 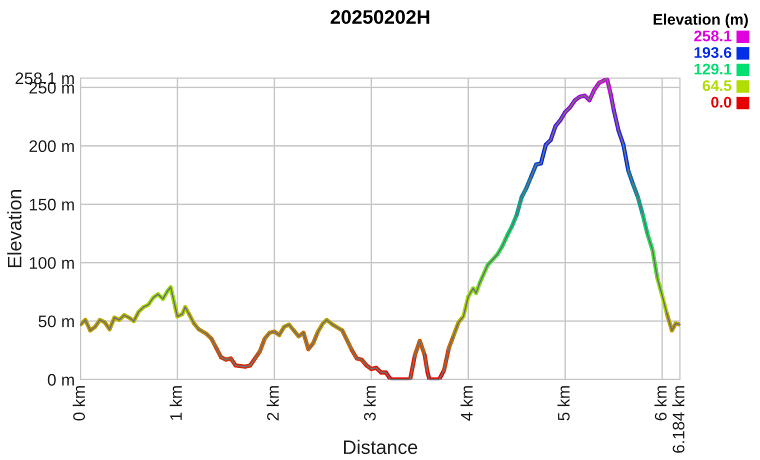 I want to click on color-bar-label: 193.6, so click(x=713, y=52).